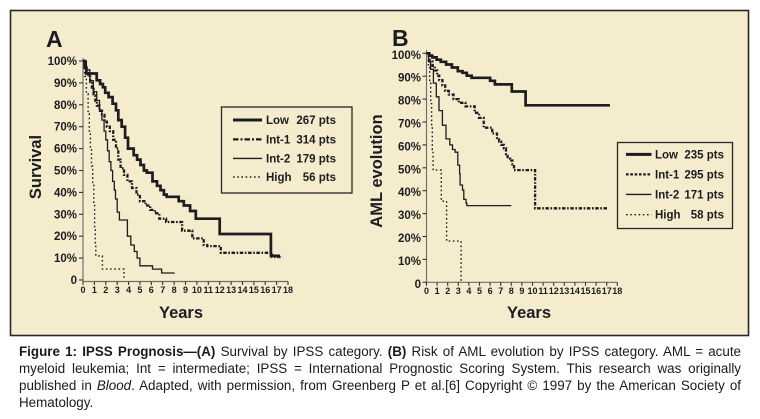  What do you see at coordinates (704, 175) in the screenshot?
I see `svg-text: 295 pts` at bounding box center [704, 175].